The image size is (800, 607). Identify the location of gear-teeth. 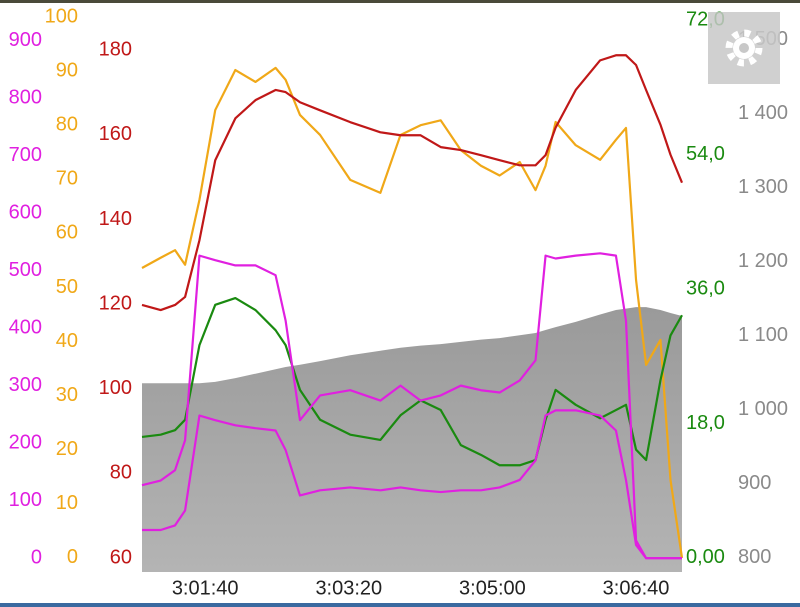
(744, 48).